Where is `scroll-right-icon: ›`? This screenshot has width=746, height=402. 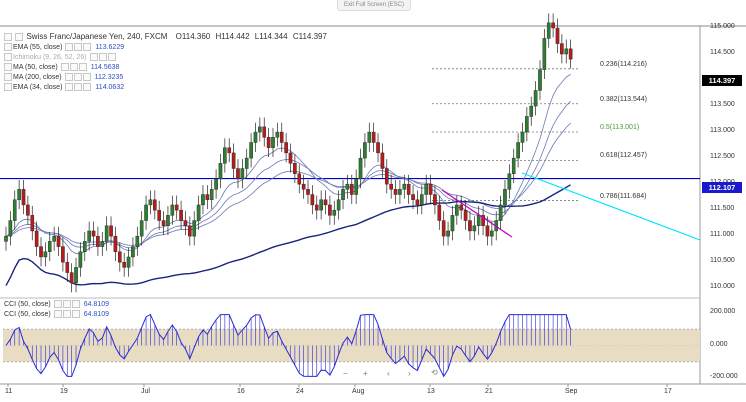 scroll-right-icon: › is located at coordinates (409, 373).